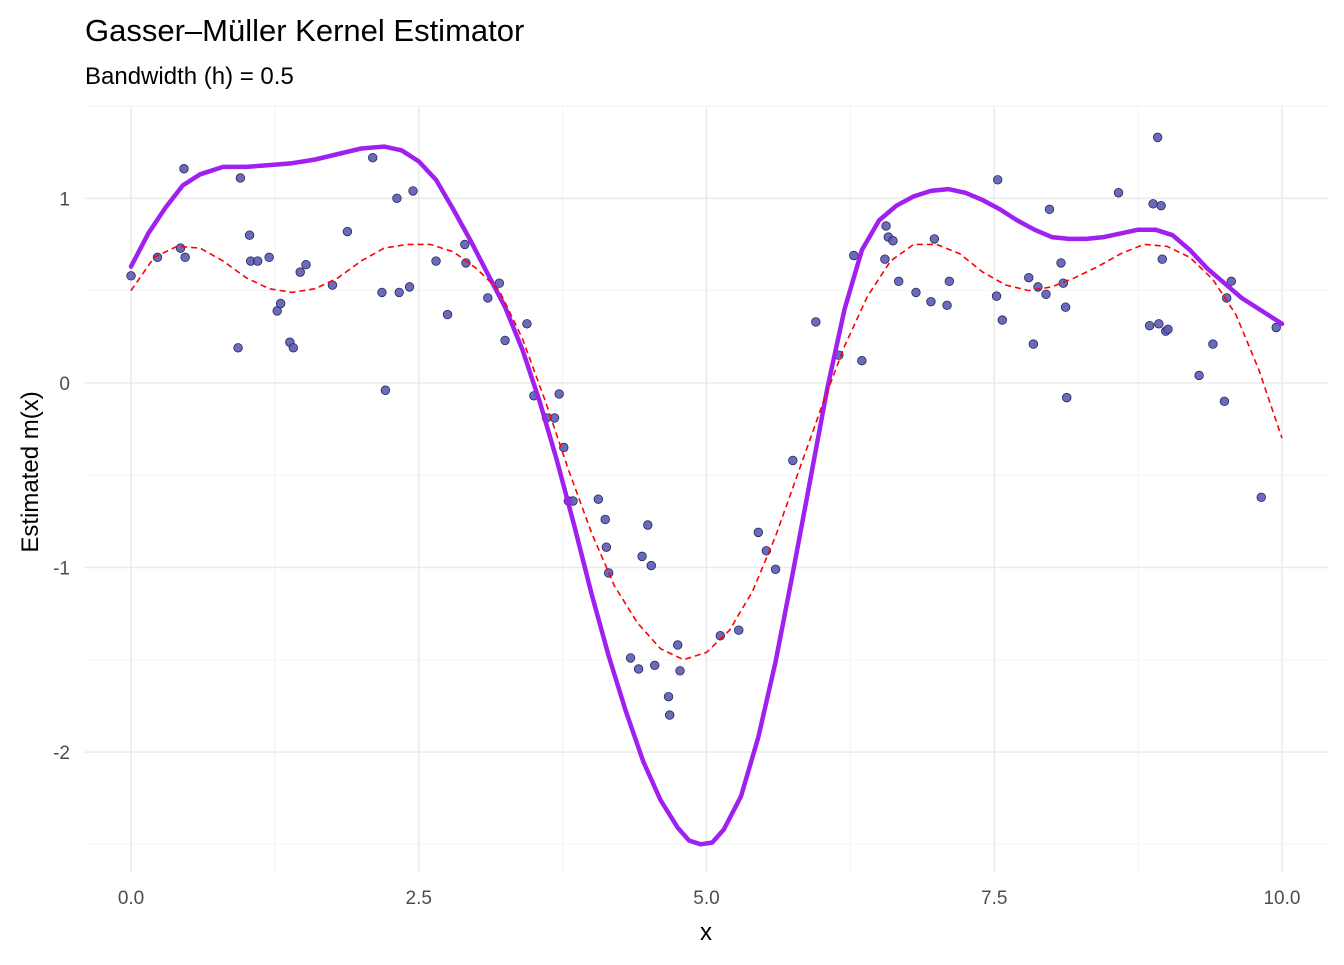 This screenshot has height=965, width=1344. I want to click on y-tick-label: -2, so click(61, 753).